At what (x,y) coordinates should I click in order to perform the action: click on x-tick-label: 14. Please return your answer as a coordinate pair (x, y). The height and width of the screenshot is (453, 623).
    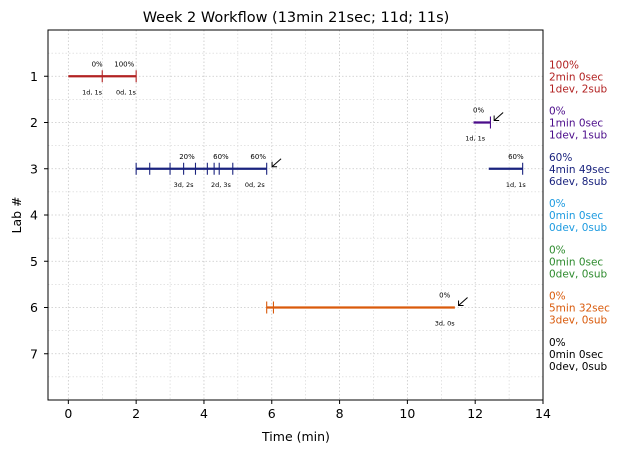
    Looking at the image, I should click on (543, 413).